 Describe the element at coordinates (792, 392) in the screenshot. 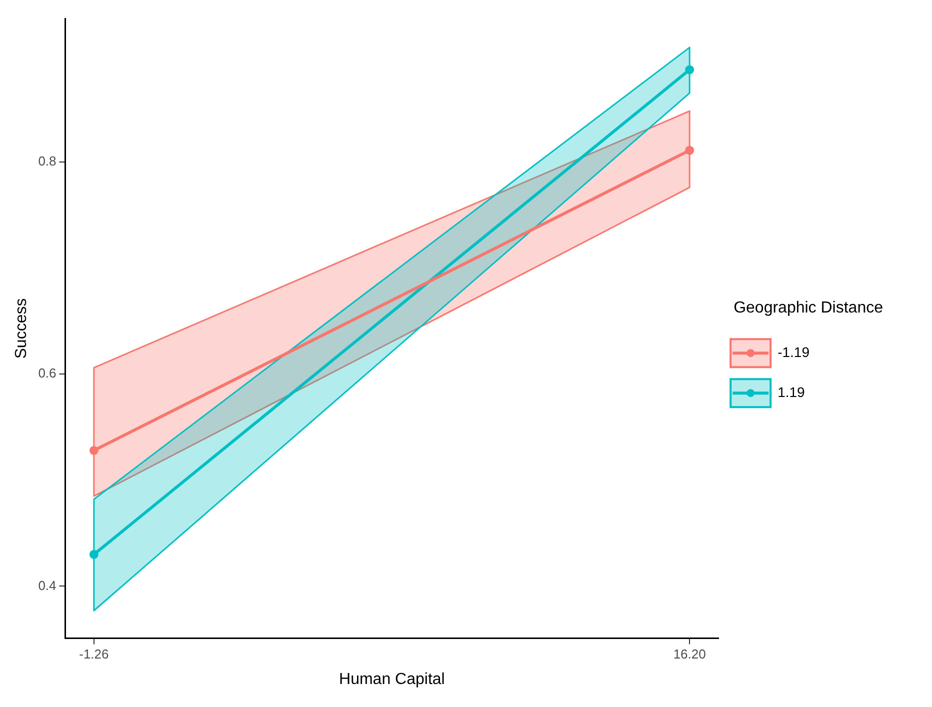

I see `legend-label: 1.19` at that location.